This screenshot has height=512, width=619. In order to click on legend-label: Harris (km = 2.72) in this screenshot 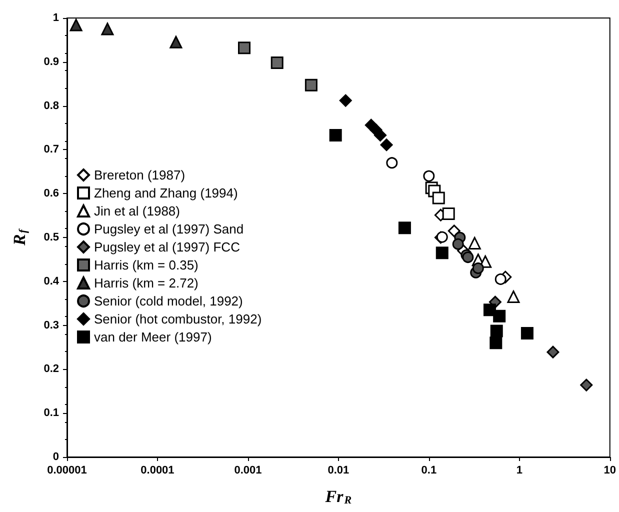, I will do `click(146, 283)`.